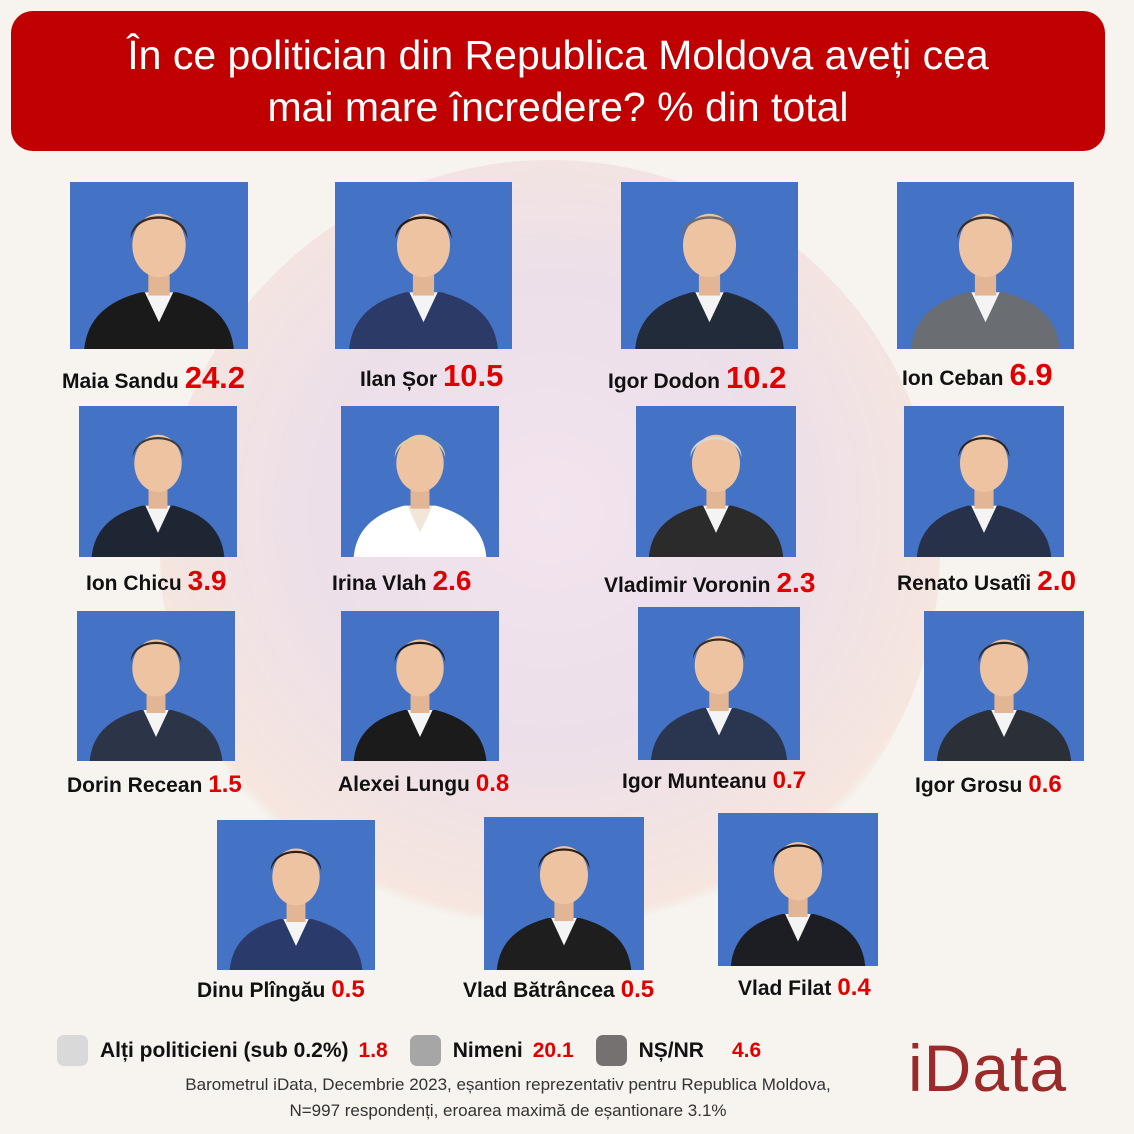 This screenshot has width=1134, height=1134. What do you see at coordinates (746, 1050) in the screenshot?
I see `legend-value: 4.6` at bounding box center [746, 1050].